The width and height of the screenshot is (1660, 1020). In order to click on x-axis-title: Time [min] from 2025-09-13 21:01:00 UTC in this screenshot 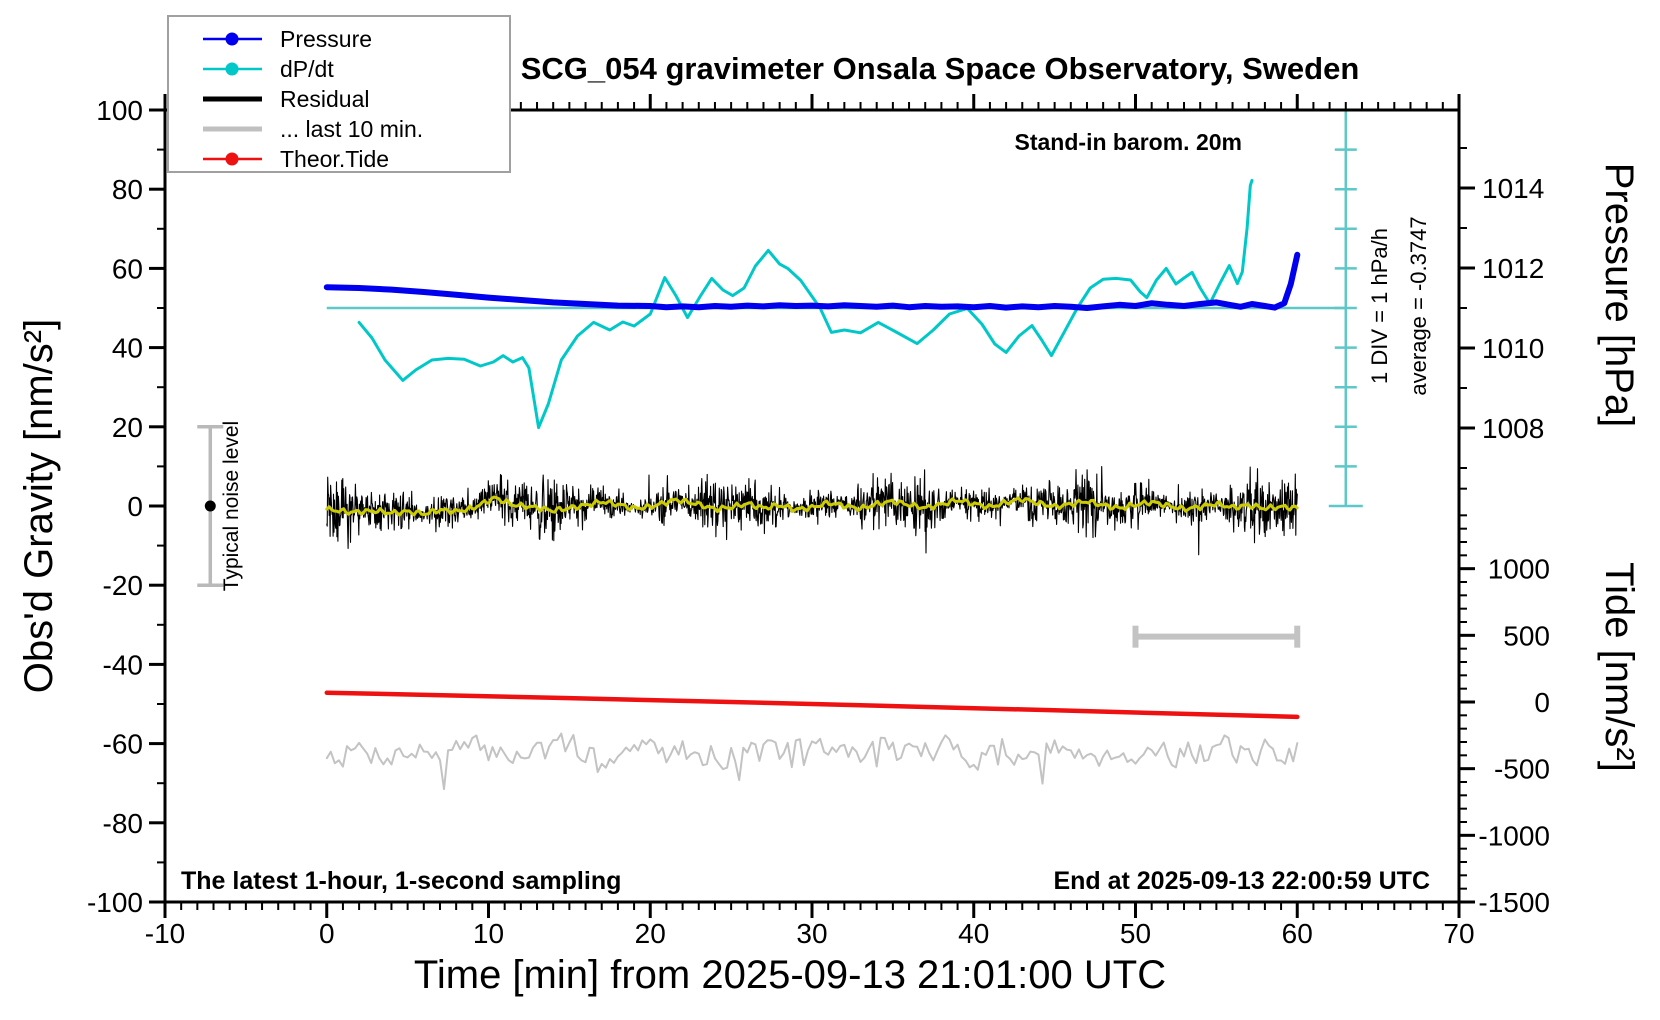, I will do `click(790, 975)`.